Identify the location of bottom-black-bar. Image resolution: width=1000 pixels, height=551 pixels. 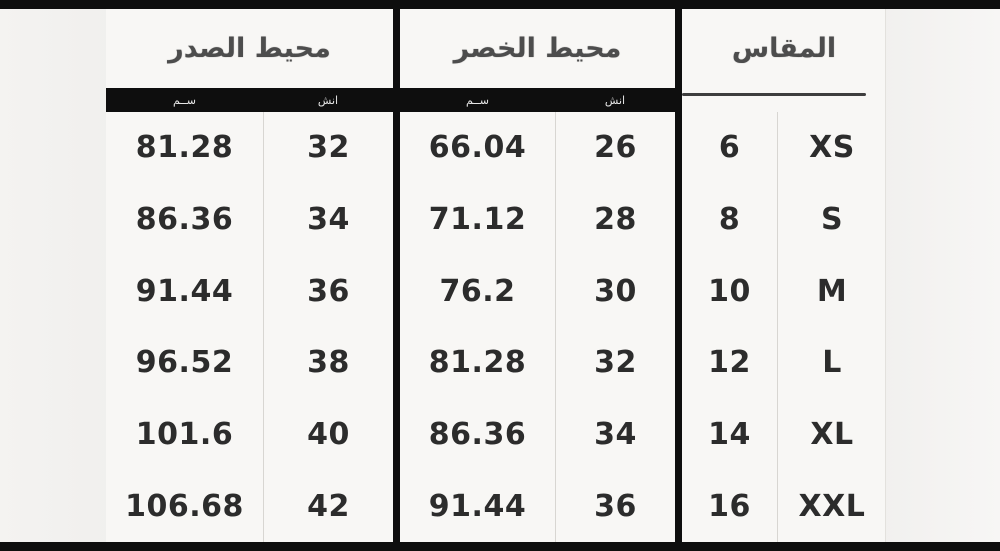
(500, 546).